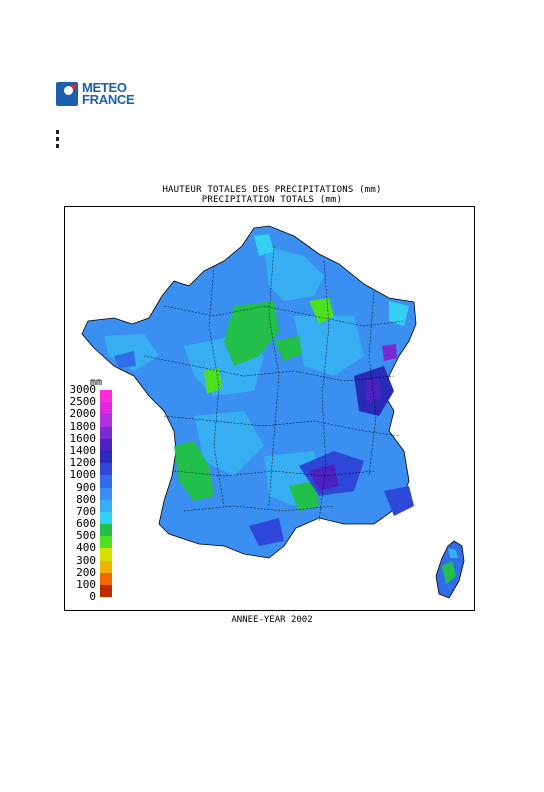 This screenshot has width=544, height=792. What do you see at coordinates (83, 463) in the screenshot?
I see `legend-label: 1200` at bounding box center [83, 463].